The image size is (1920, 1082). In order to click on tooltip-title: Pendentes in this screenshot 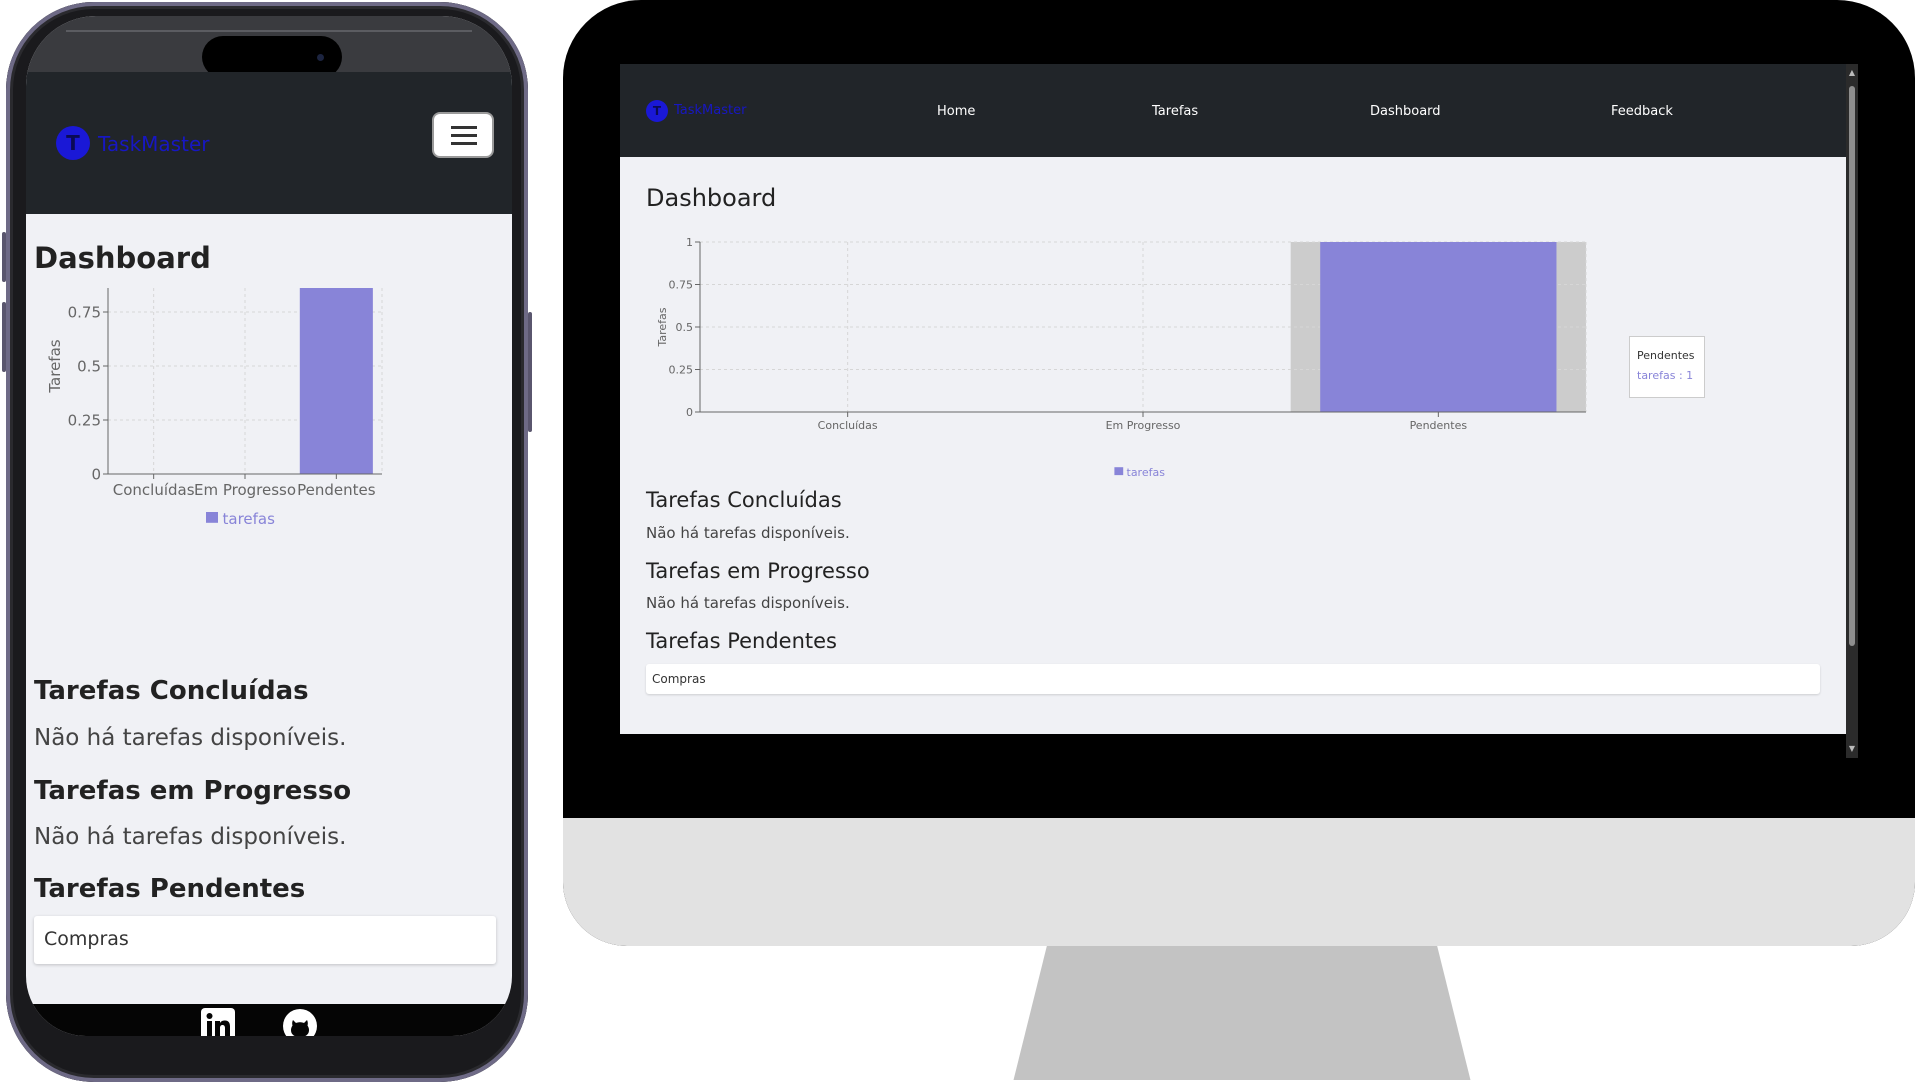, I will do `click(1666, 355)`.